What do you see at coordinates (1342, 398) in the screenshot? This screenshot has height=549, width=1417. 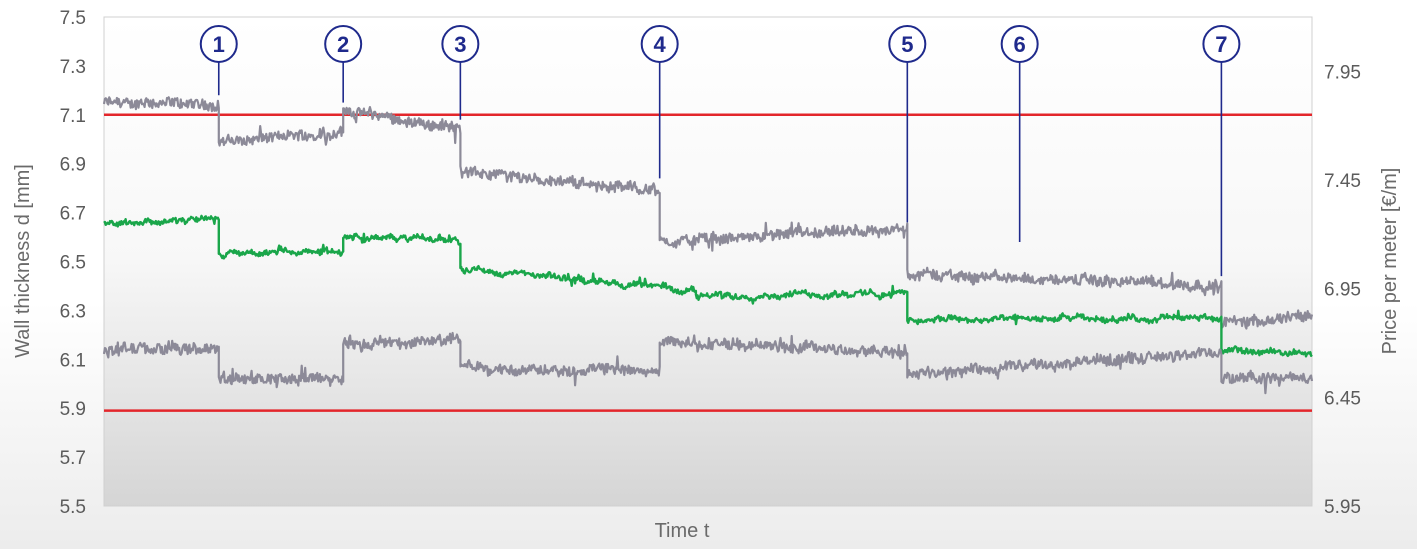 I see `y2-tick-label: 6.45` at bounding box center [1342, 398].